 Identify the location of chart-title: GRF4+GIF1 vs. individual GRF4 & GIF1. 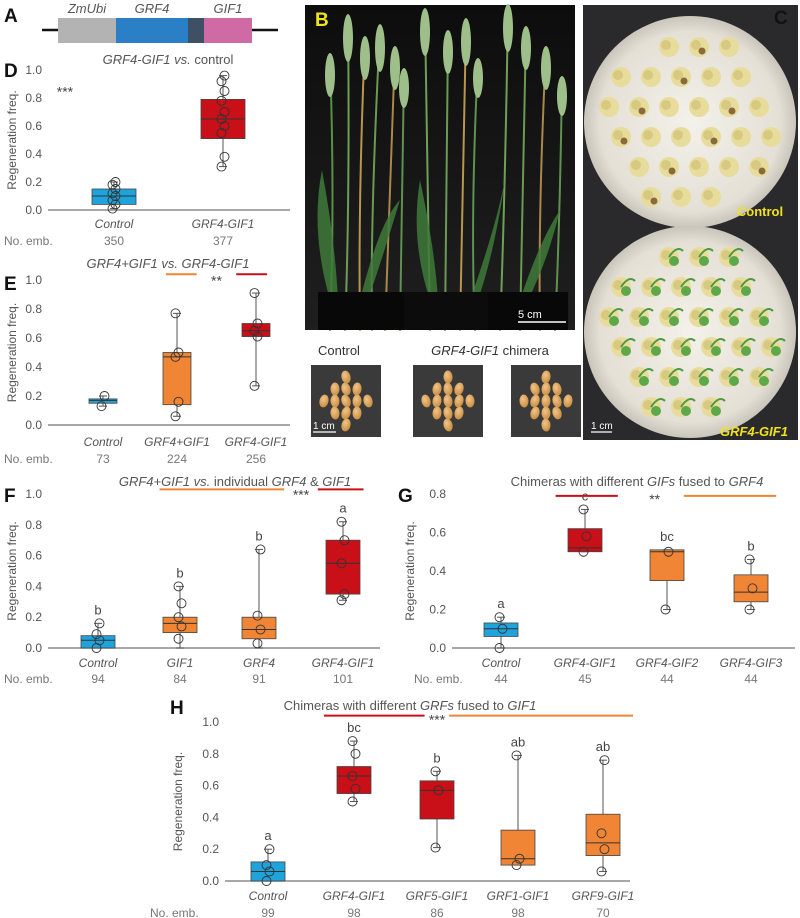
(235, 481).